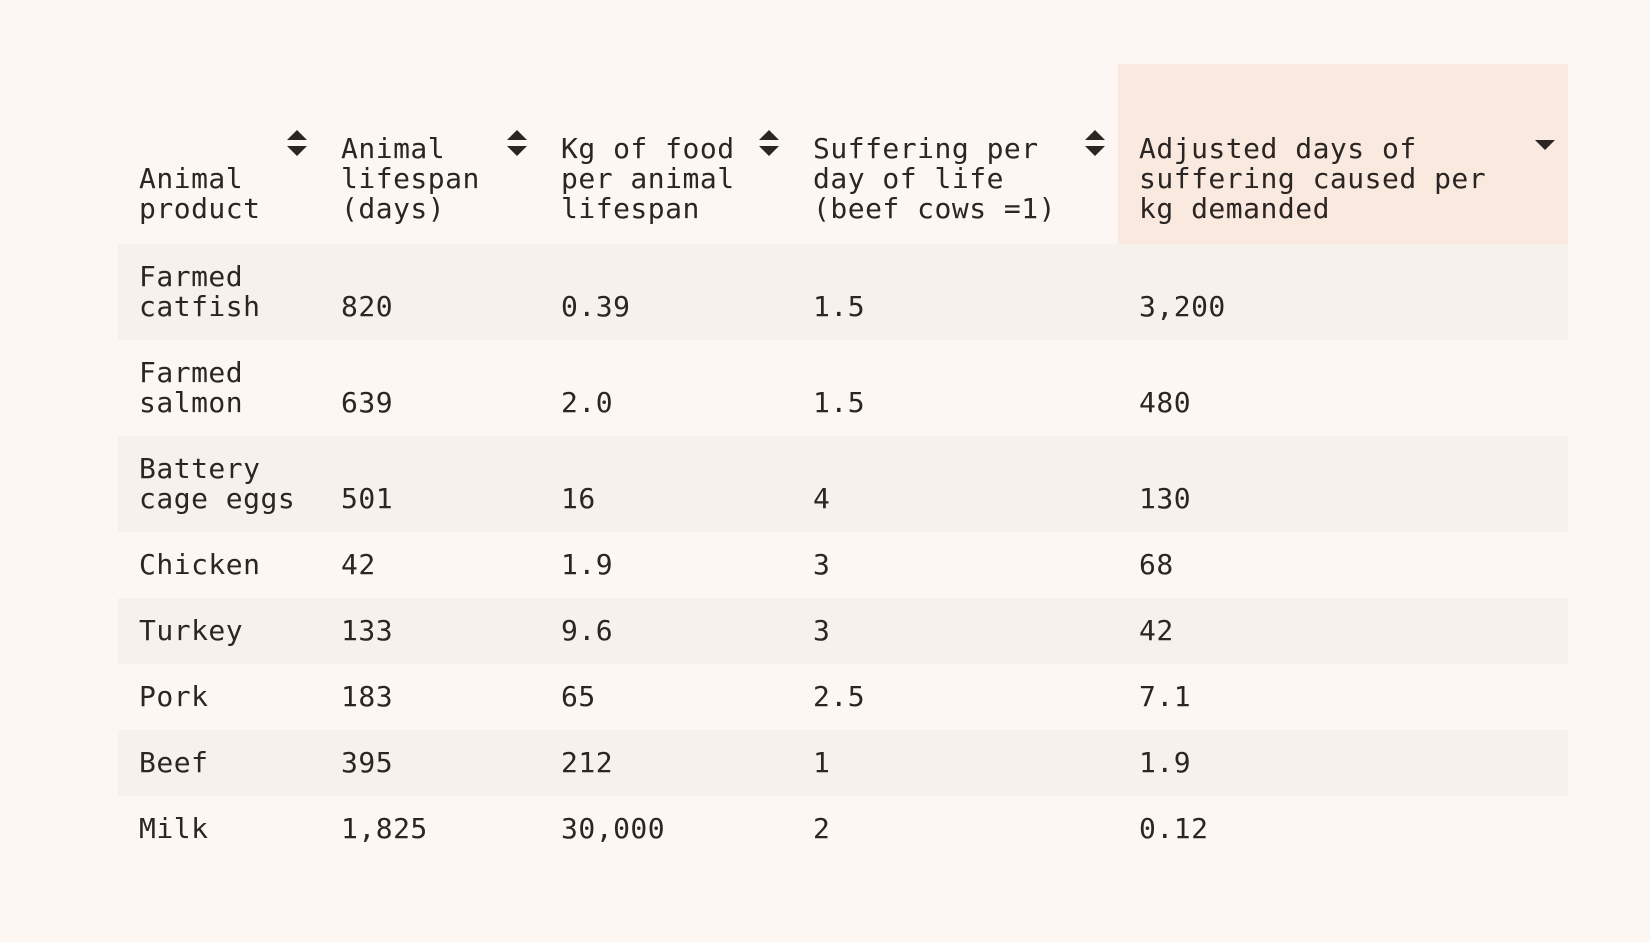 The image size is (1650, 942). What do you see at coordinates (1343, 697) in the screenshot?
I see `cell-adjusted-days: 7.1` at bounding box center [1343, 697].